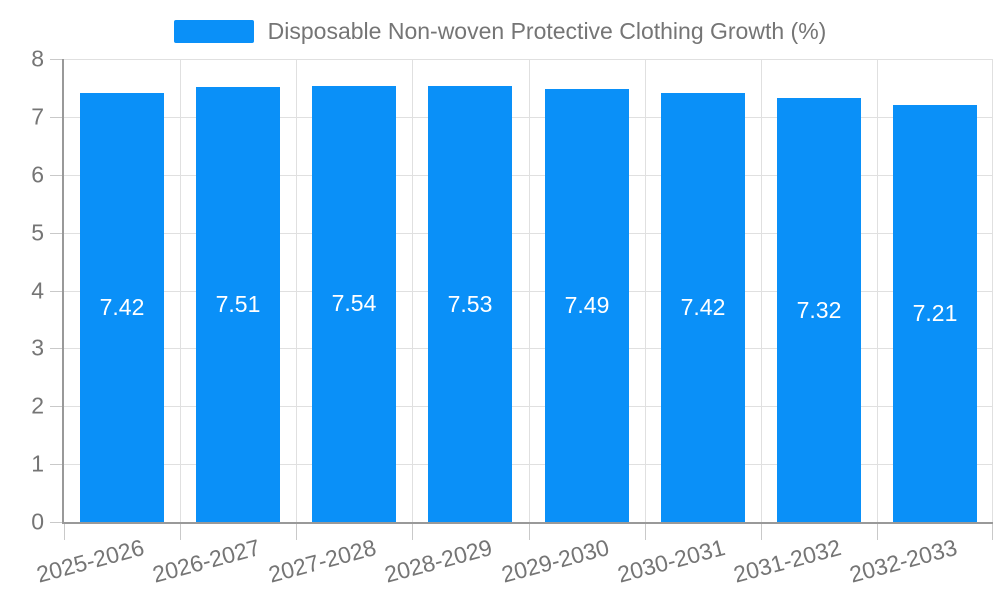 This screenshot has height=600, width=1000. What do you see at coordinates (555, 561) in the screenshot?
I see `x-axis-label: 2029-2030` at bounding box center [555, 561].